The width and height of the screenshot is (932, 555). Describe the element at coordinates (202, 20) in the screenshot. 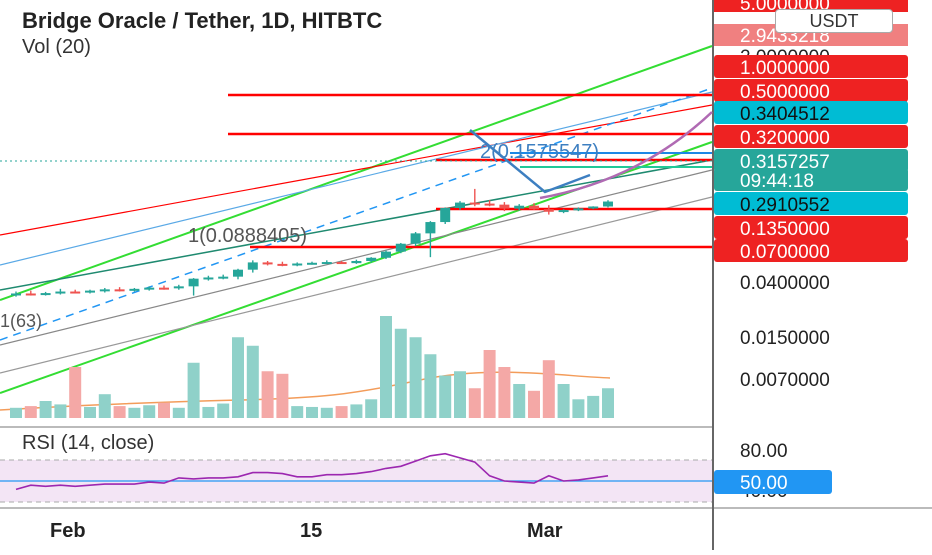

I see `chart-title: Bridge Oracle / Tether, 1D, HITBTC` at that location.